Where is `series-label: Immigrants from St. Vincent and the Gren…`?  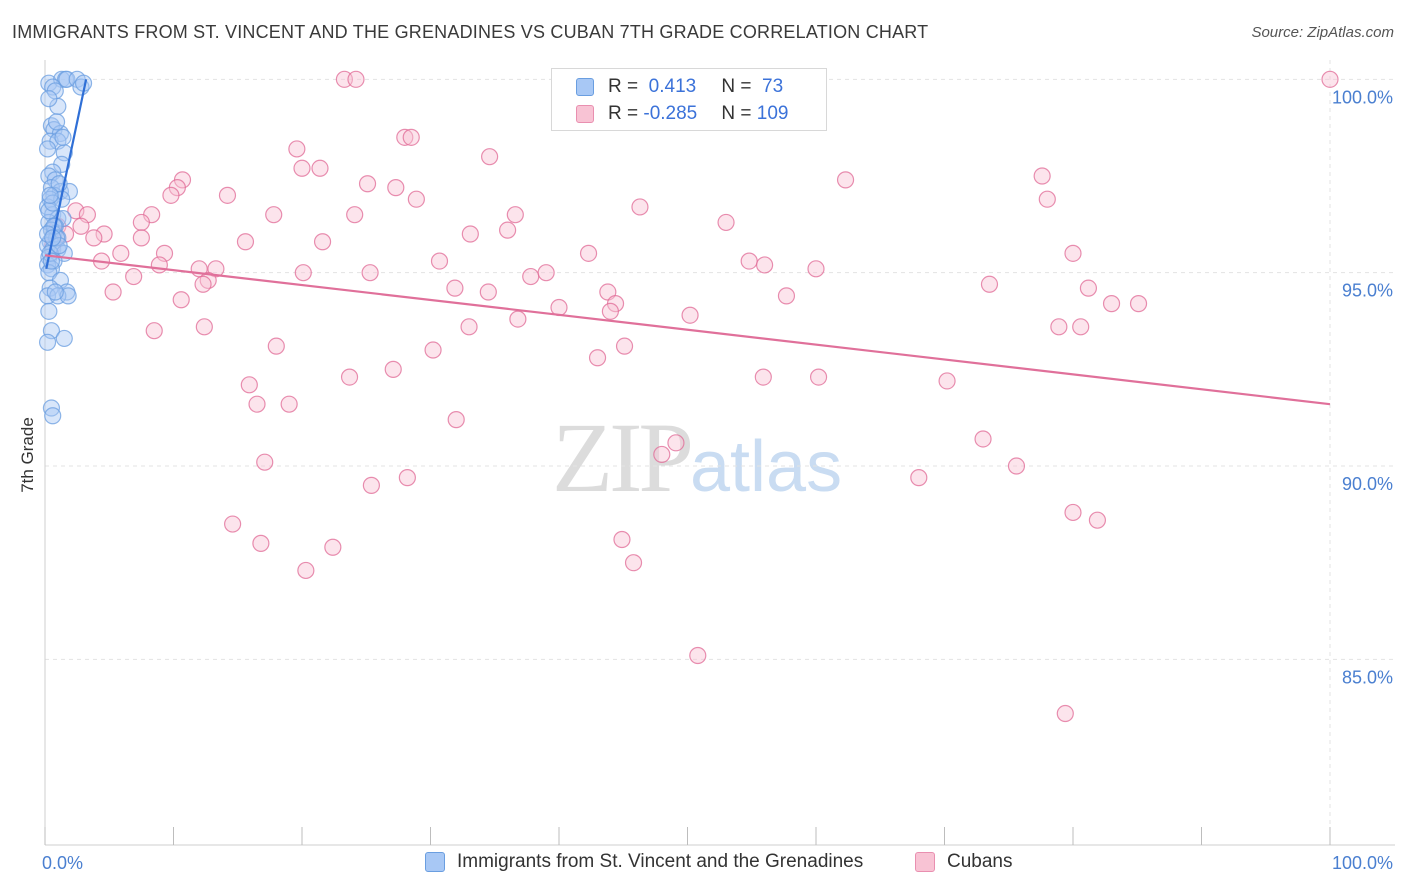 series-label: Immigrants from St. Vincent and the Gren… is located at coordinates (660, 861).